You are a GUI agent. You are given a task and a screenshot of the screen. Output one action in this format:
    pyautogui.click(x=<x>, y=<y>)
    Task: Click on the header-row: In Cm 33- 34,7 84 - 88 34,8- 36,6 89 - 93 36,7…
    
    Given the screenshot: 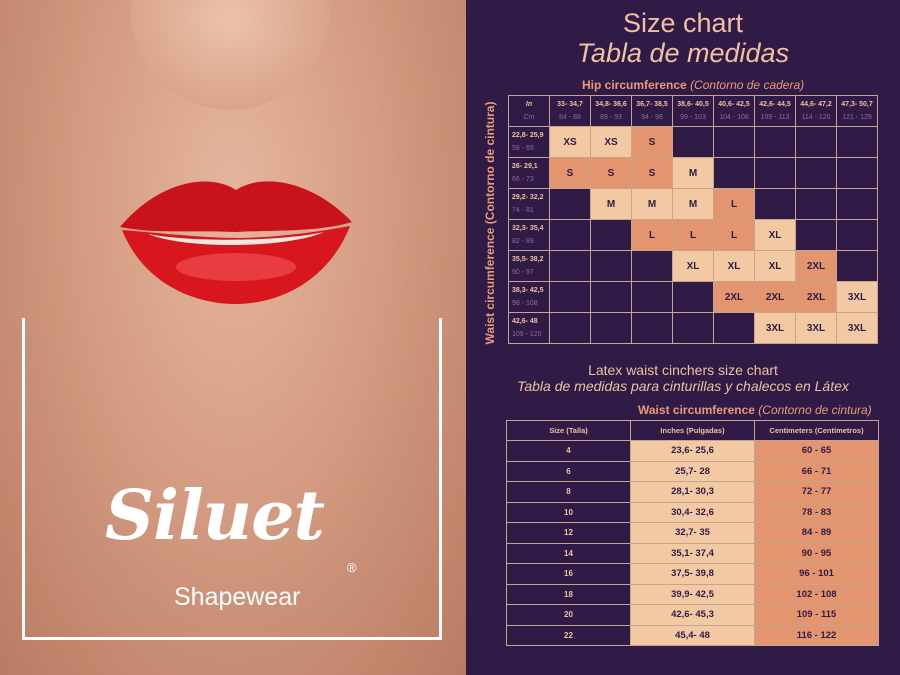 What is the action you would take?
    pyautogui.click(x=693, y=111)
    